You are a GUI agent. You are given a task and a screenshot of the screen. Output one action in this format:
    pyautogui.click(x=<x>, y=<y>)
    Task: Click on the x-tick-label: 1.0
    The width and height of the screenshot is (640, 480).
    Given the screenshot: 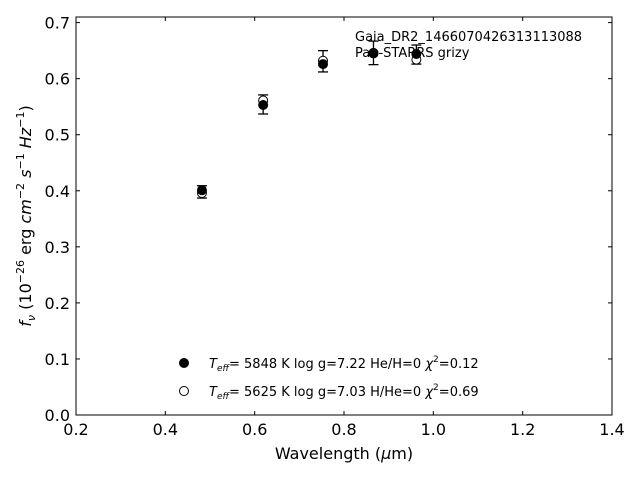 What is the action you would take?
    pyautogui.click(x=433, y=429)
    